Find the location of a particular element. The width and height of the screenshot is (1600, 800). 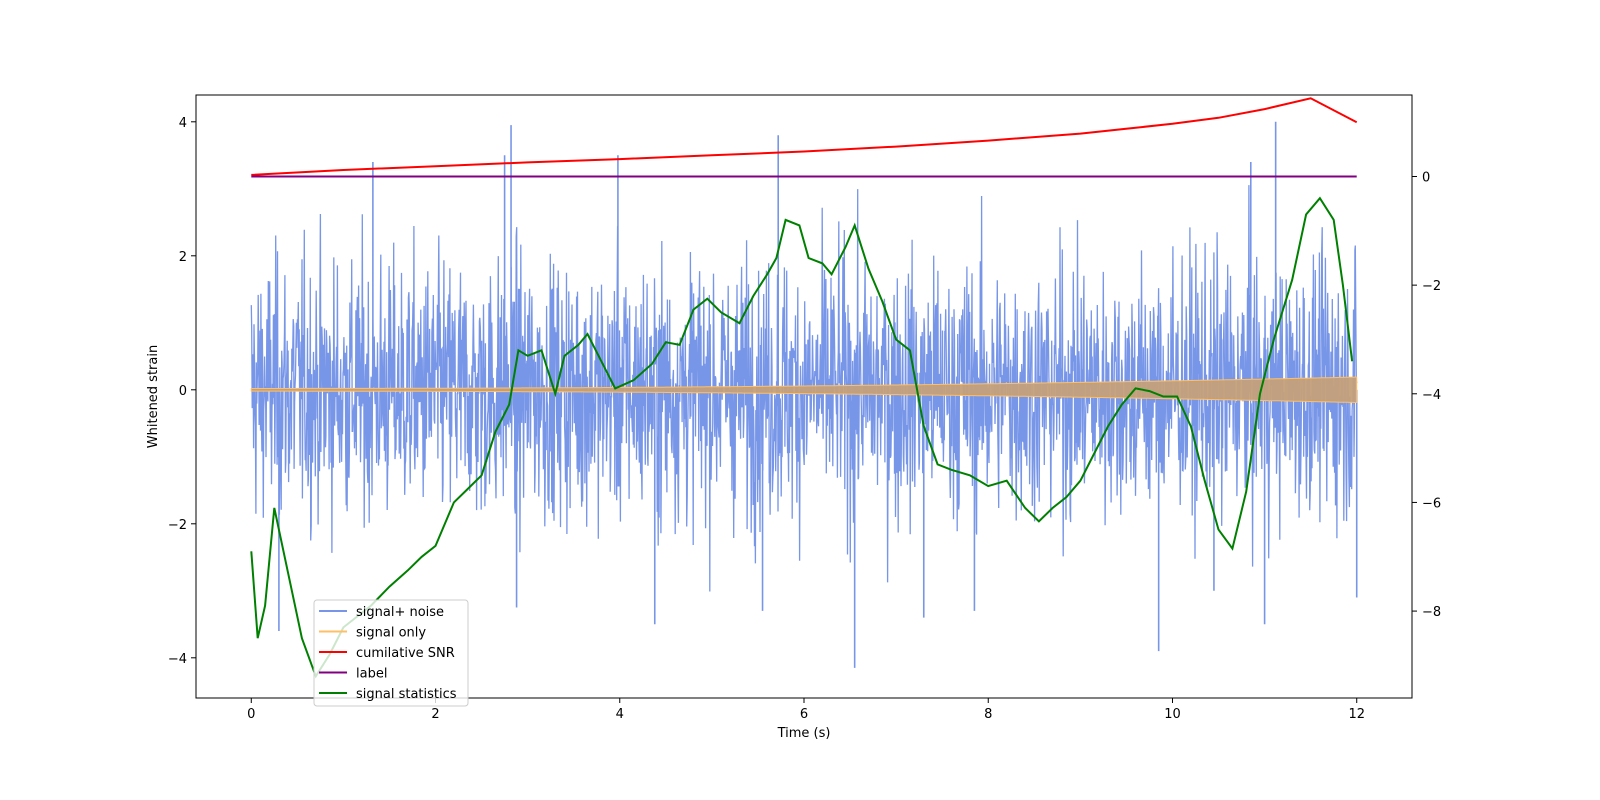

x-tick-label: 6 is located at coordinates (804, 714).